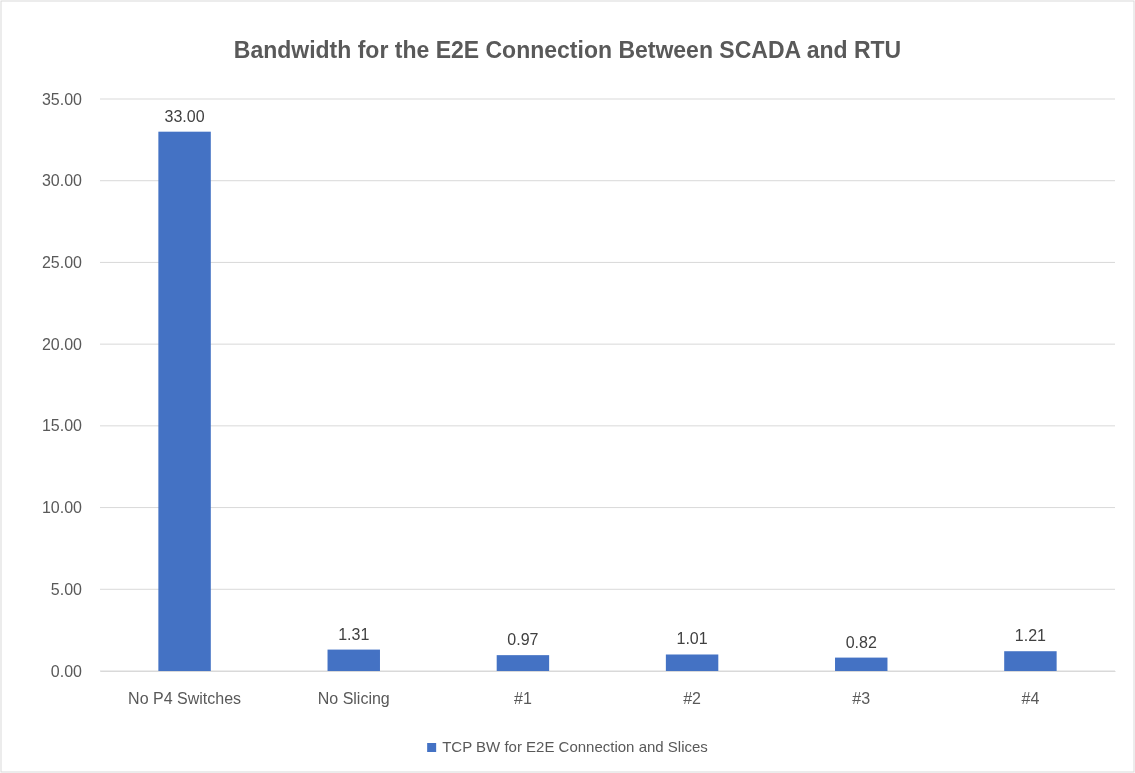 This screenshot has height=773, width=1135. I want to click on y-tick-label: 35.00, so click(62, 99).